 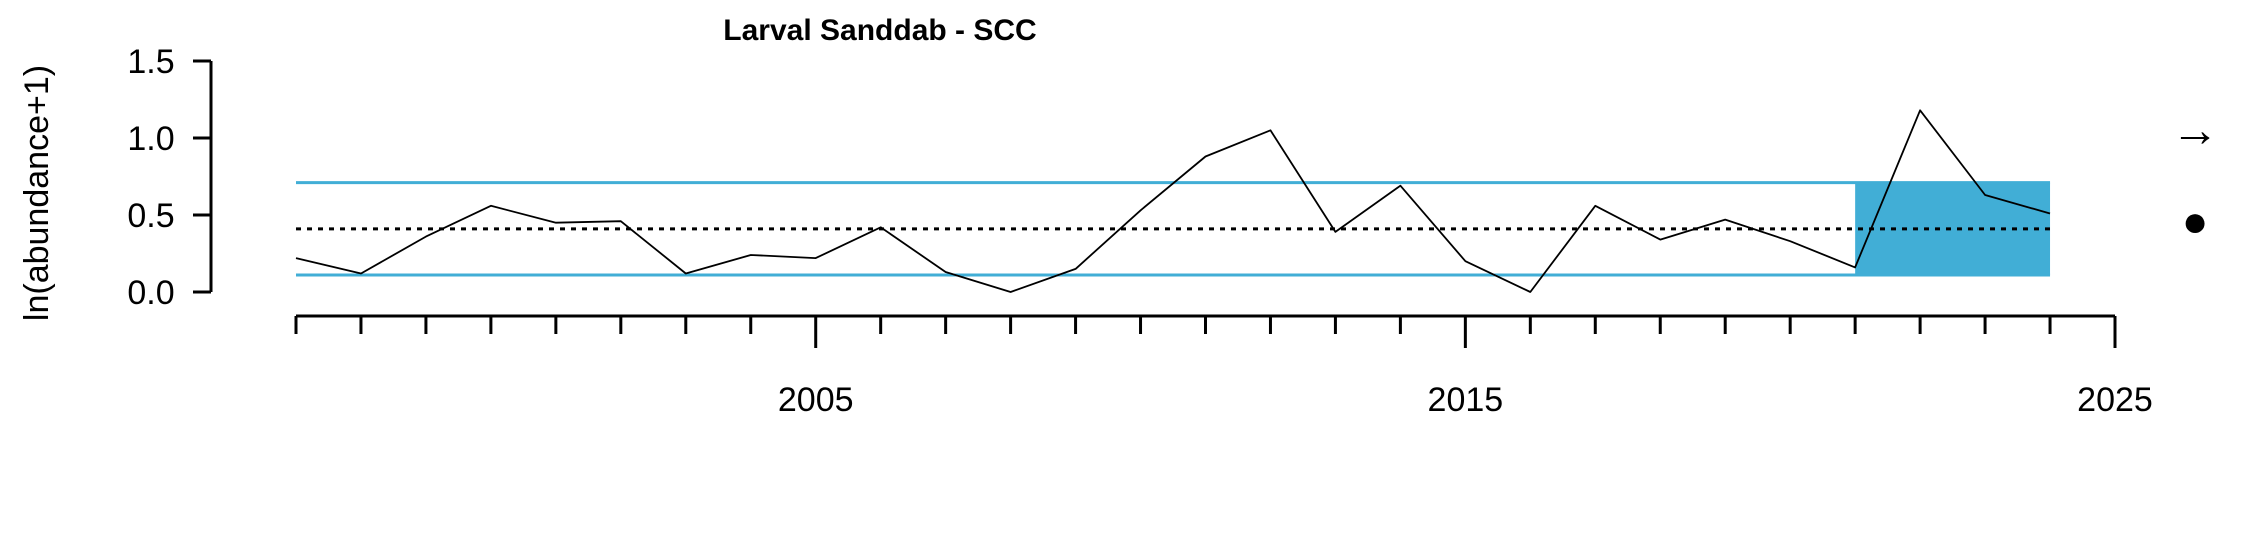 I want to click on reference-lines-group, so click(x=1173, y=229).